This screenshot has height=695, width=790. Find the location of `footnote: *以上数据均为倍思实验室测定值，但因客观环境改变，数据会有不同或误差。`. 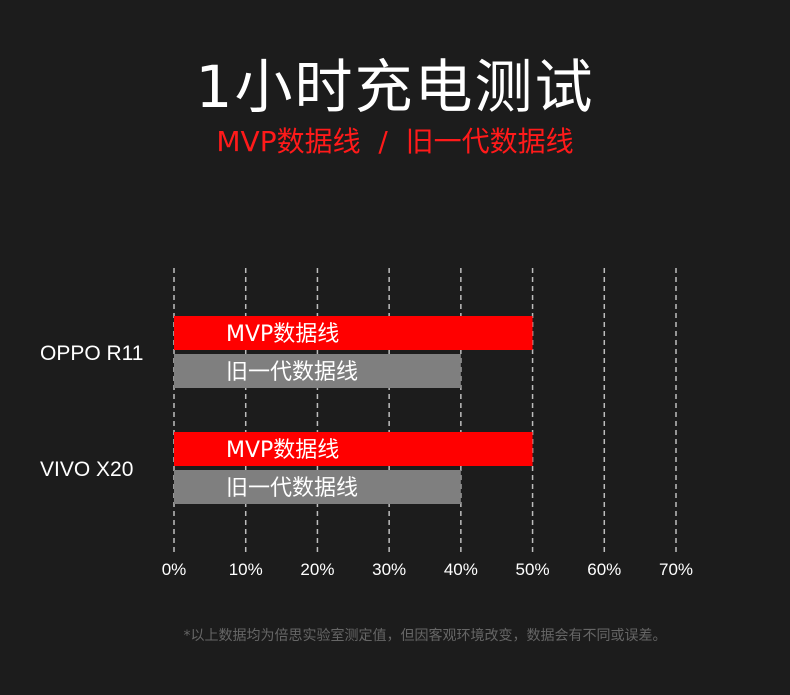

footnote: *以上数据均为倍思实验室测定值，但因客观环境改变，数据会有不同或误差。 is located at coordinates (425, 636).